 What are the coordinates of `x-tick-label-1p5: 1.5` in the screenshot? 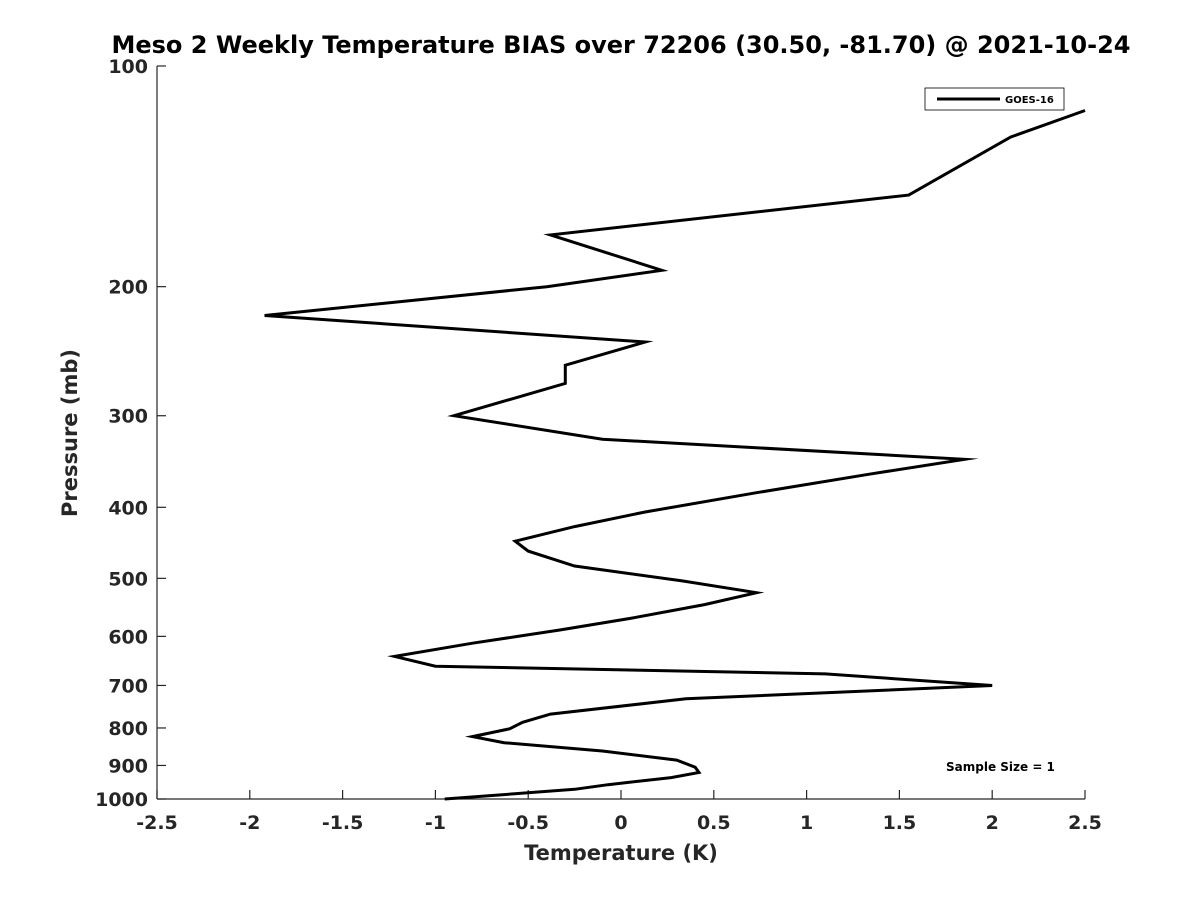 It's located at (900, 823).